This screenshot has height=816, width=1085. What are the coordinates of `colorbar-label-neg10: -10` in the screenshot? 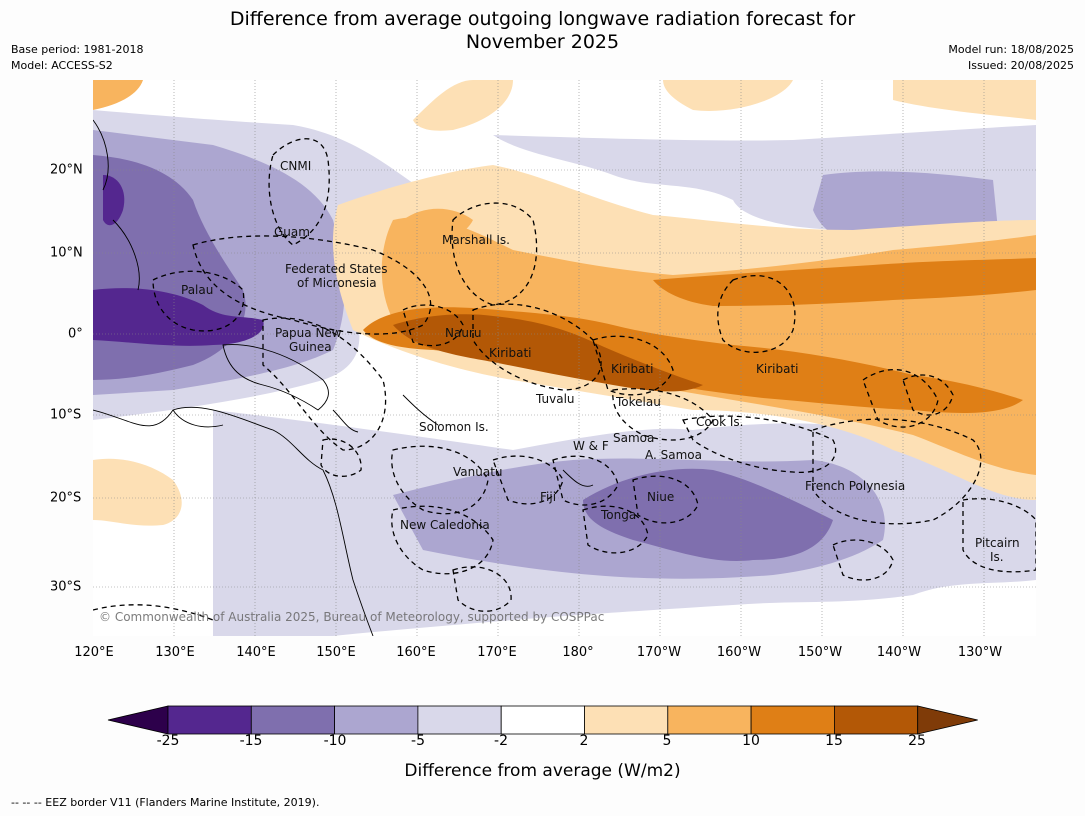 It's located at (335, 741).